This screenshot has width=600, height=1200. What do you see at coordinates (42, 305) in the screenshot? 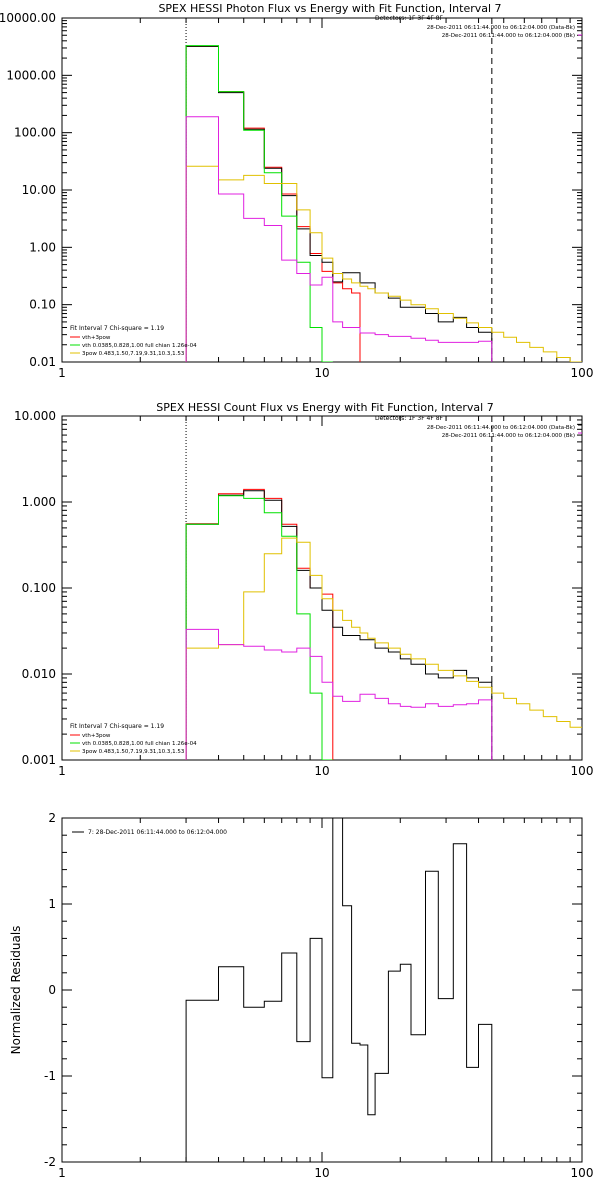
I see `photon-y-tick-label: 0.10` at bounding box center [42, 305].